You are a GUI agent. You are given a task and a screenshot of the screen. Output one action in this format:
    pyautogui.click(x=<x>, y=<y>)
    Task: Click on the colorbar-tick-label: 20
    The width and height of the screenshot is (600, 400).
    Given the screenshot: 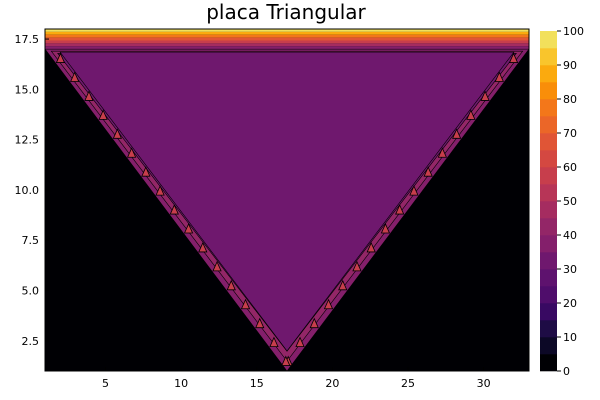 What is the action you would take?
    pyautogui.click(x=570, y=303)
    